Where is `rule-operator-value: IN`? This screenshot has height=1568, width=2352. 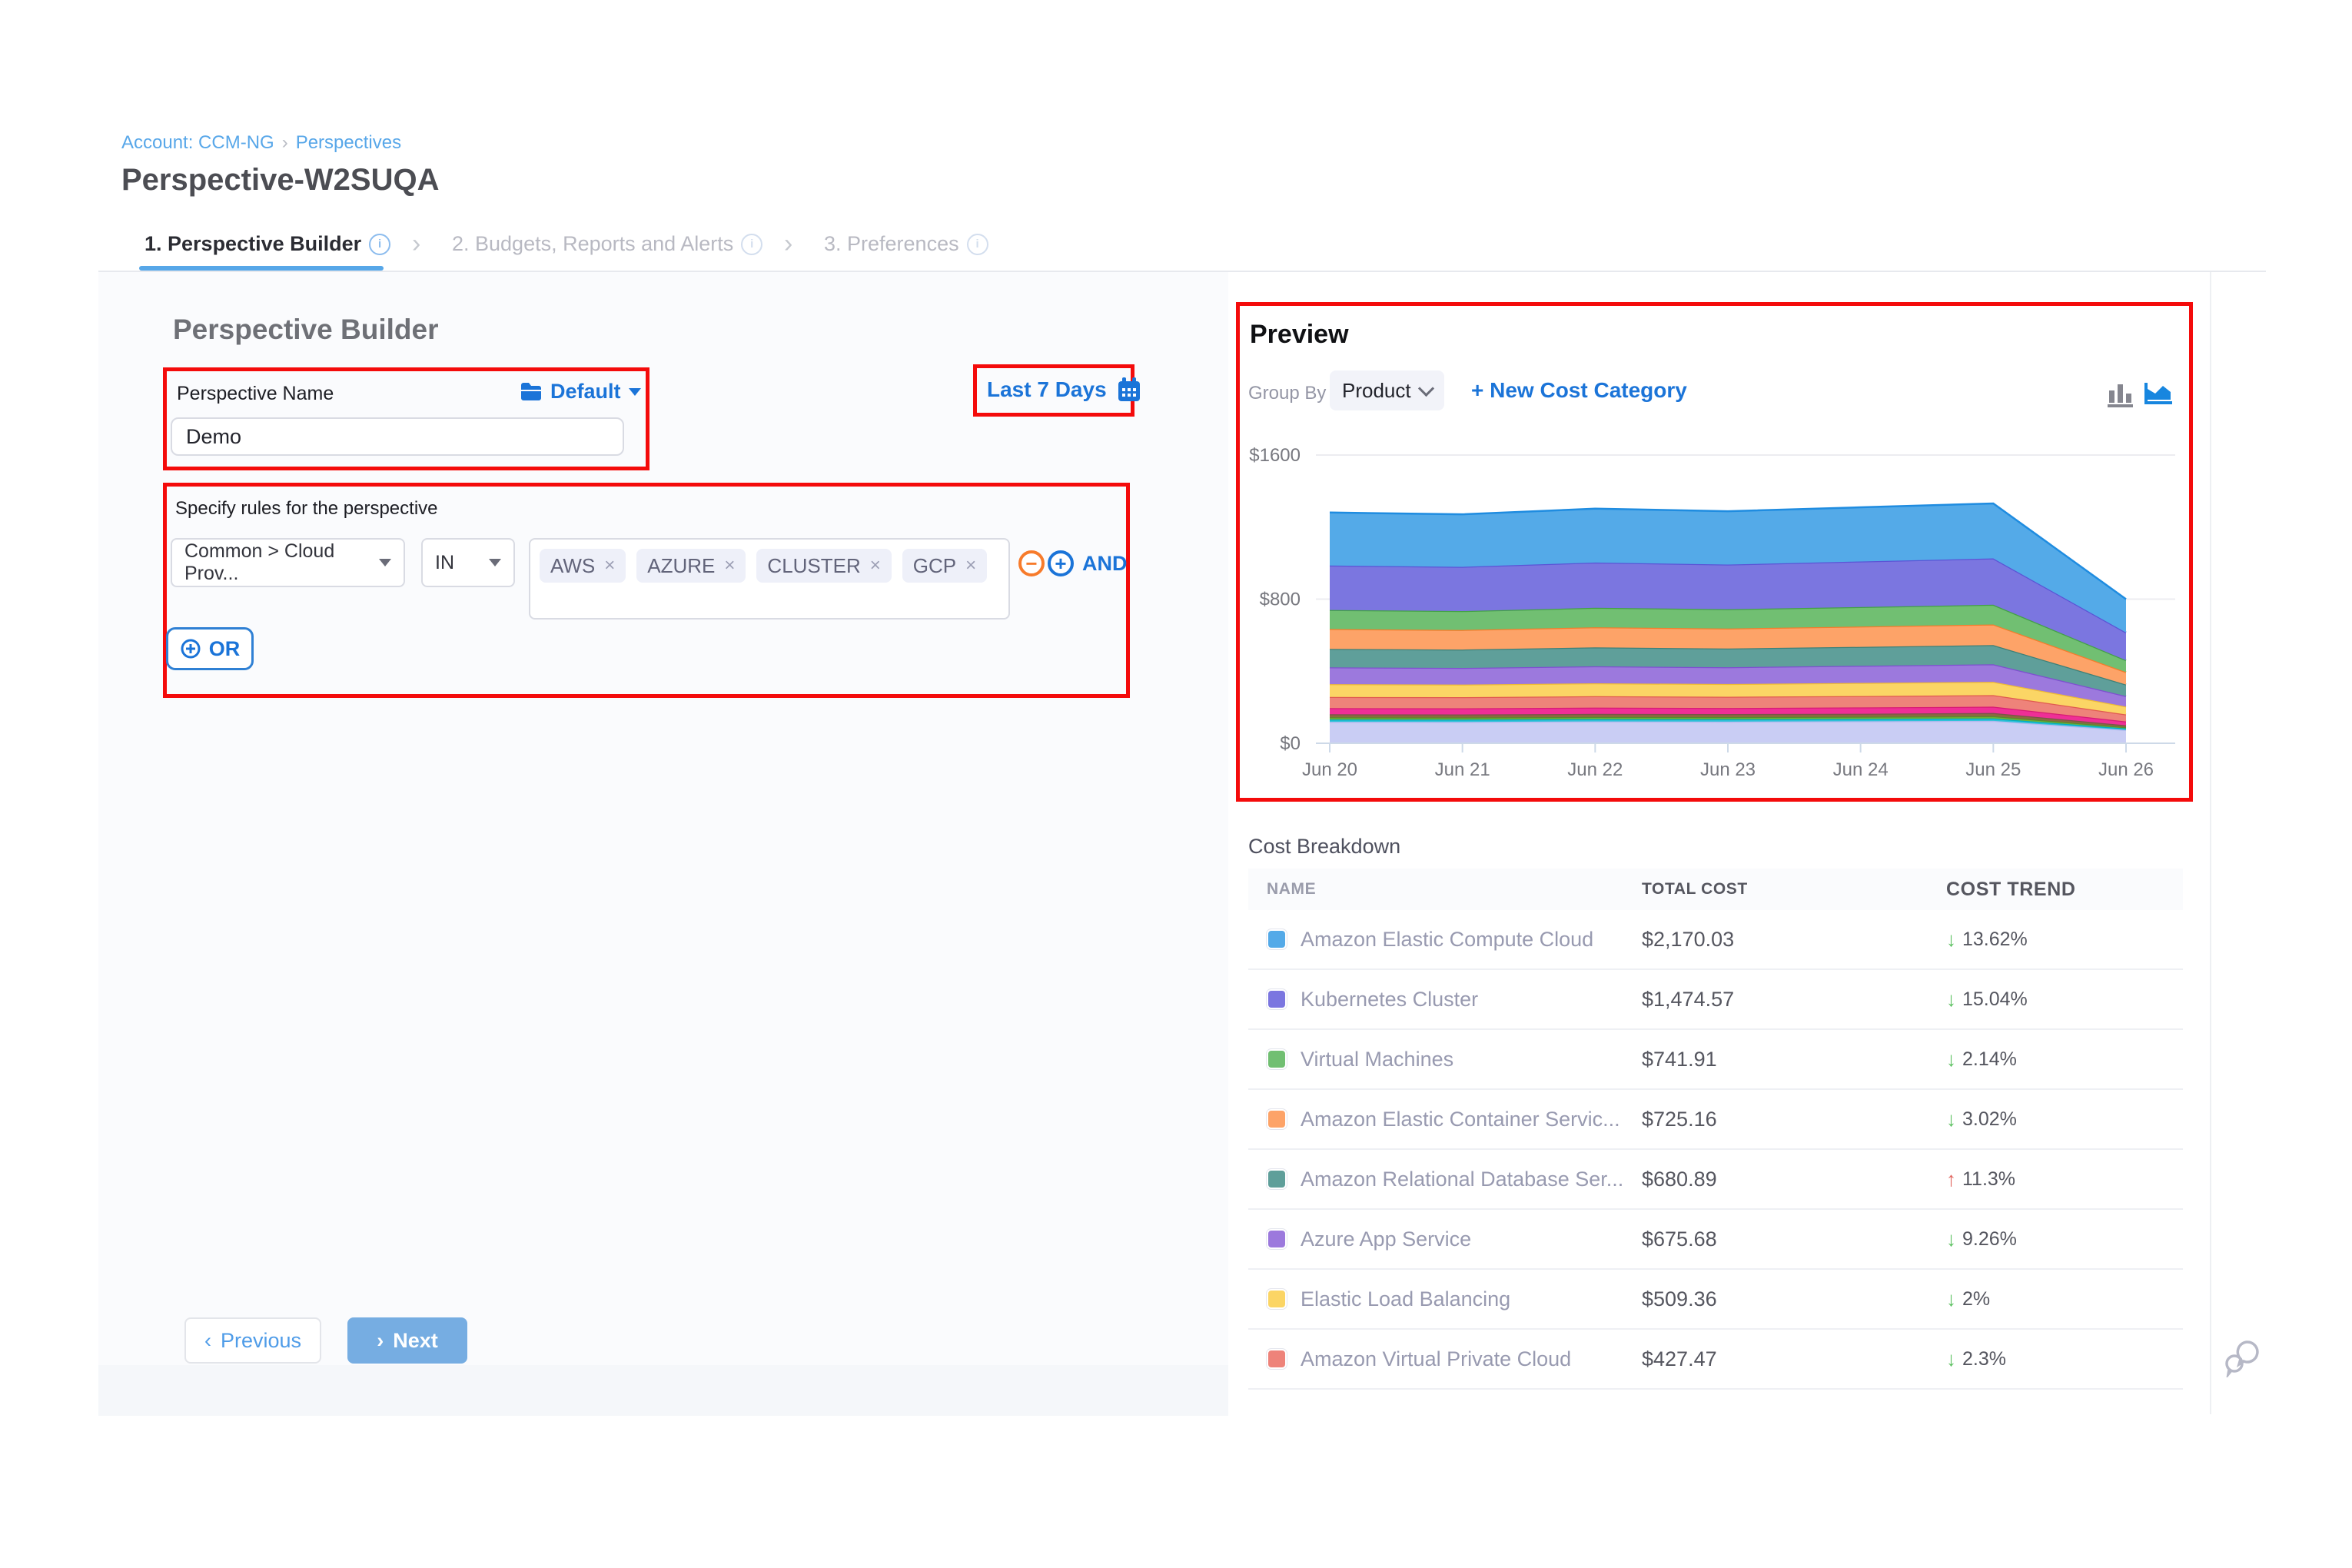
rule-operator-value: IN is located at coordinates (445, 562).